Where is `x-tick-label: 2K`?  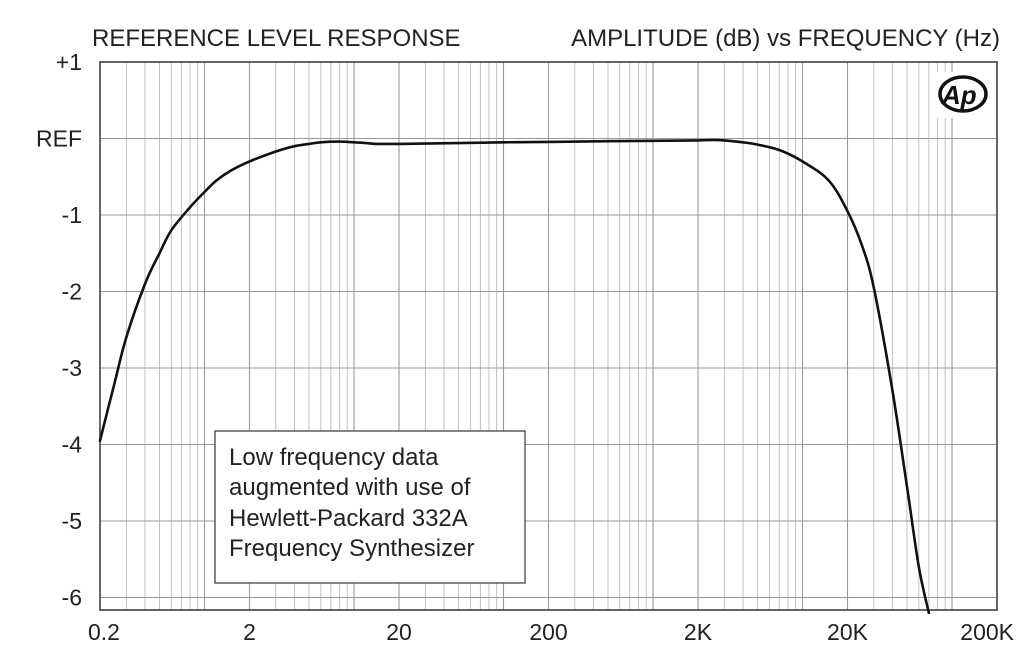 x-tick-label: 2K is located at coordinates (698, 632).